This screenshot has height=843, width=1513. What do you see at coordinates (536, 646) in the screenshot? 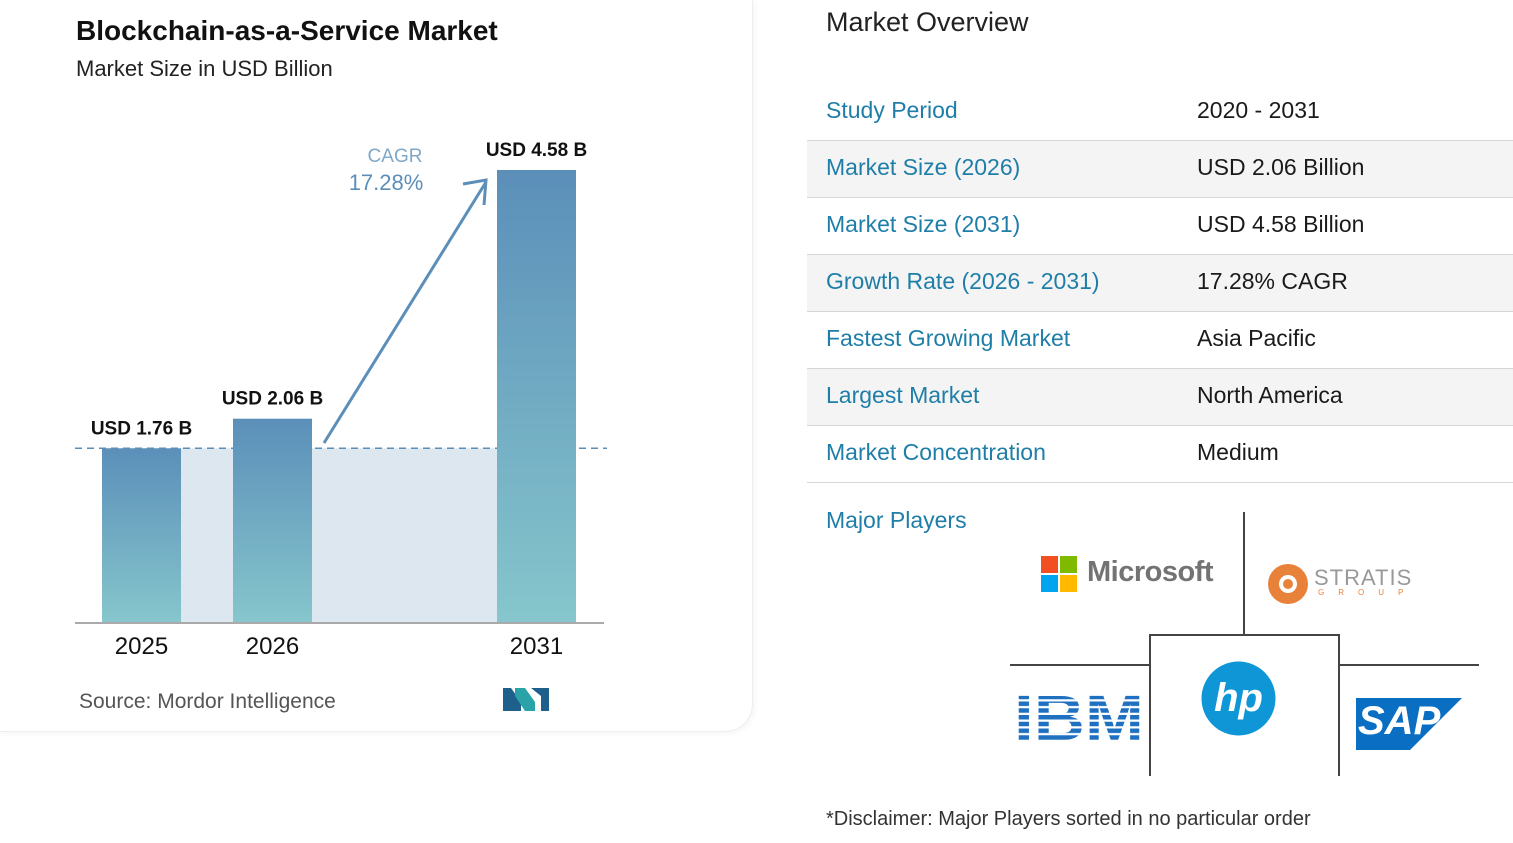
I see `x-tick-2031: 2031` at bounding box center [536, 646].